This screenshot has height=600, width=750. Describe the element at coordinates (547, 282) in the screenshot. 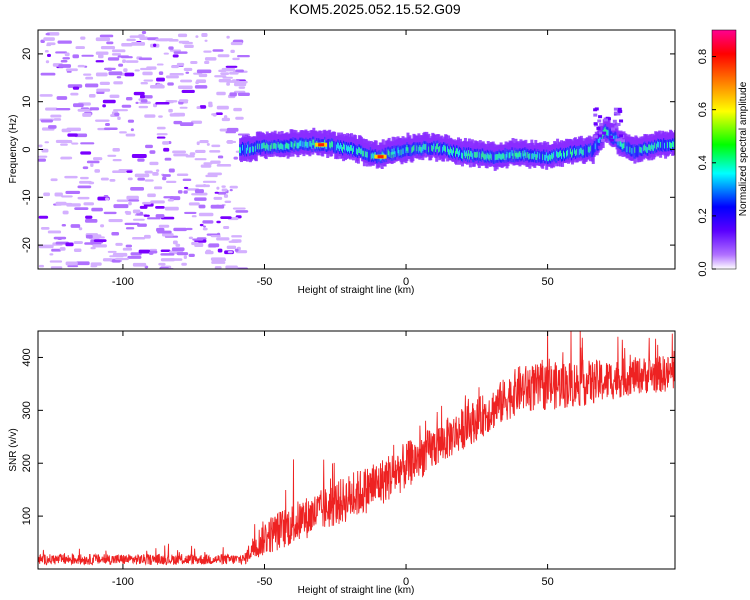

I see `spectrogram-xtick-label: 50` at that location.